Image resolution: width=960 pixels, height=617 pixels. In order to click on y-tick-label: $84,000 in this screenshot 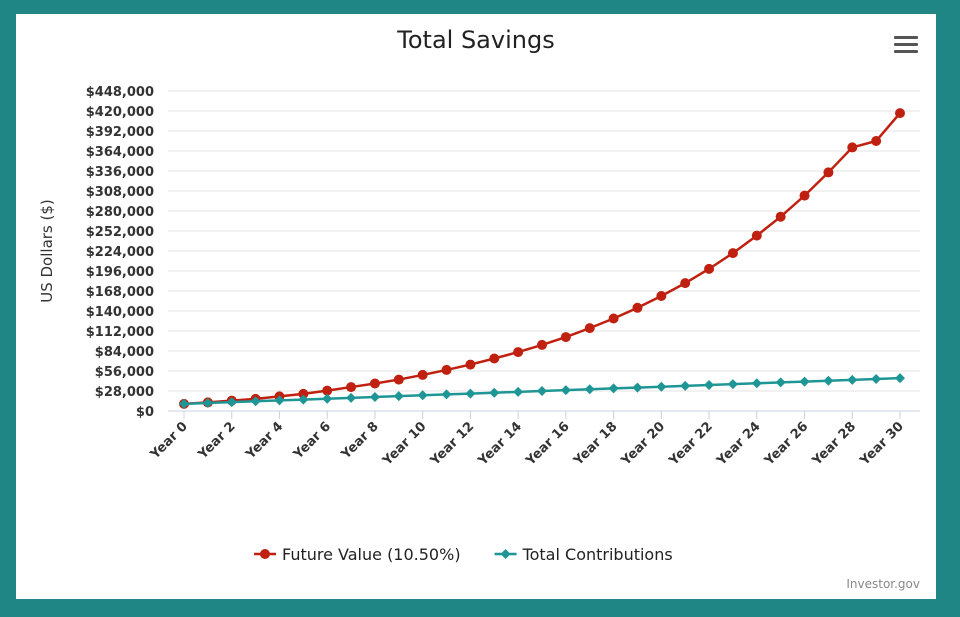, I will do `click(124, 352)`.